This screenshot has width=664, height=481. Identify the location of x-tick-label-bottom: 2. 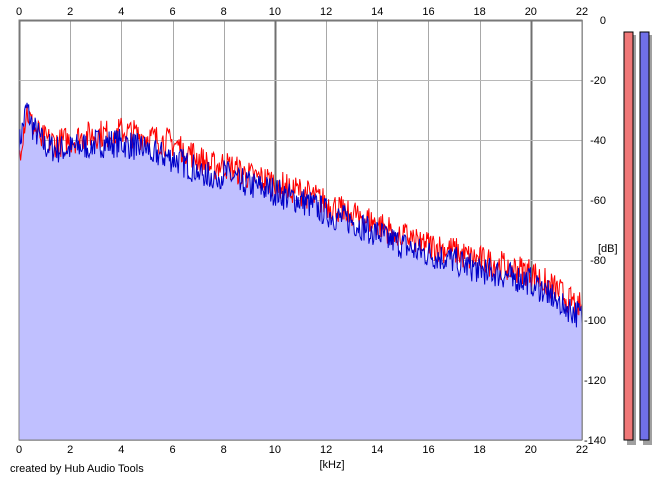
(70, 450).